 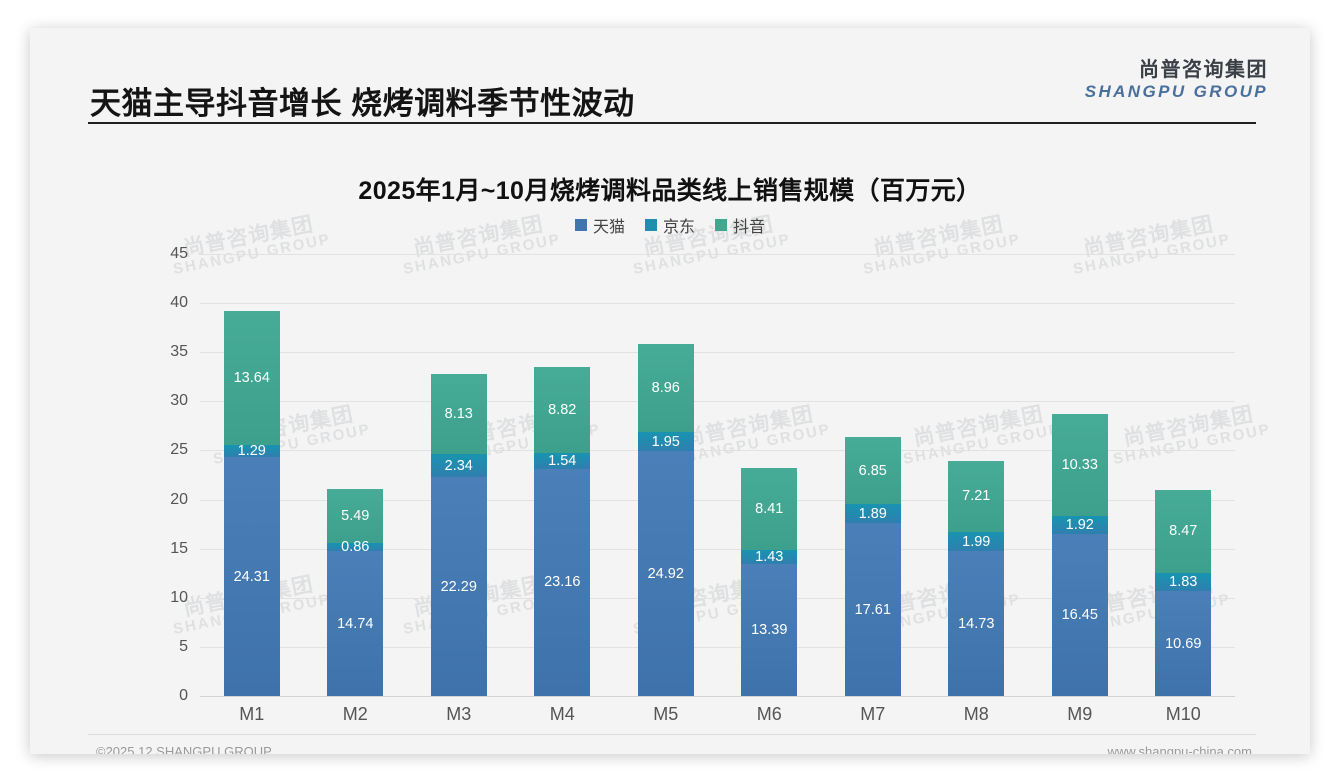 I want to click on bar-value-label: 13.39, so click(x=769, y=630).